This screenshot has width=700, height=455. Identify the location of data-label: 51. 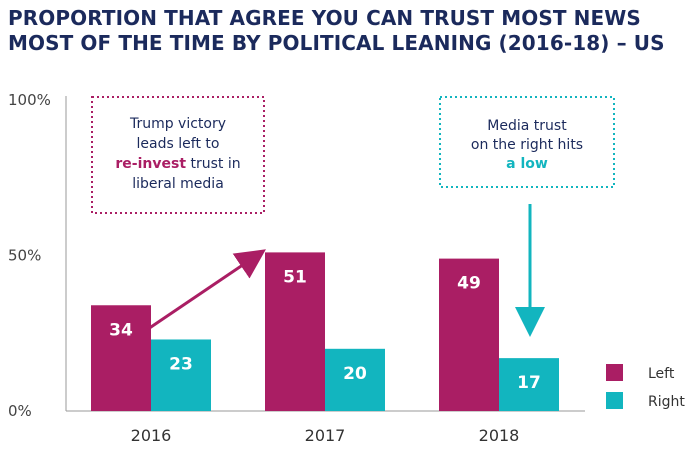
(295, 277).